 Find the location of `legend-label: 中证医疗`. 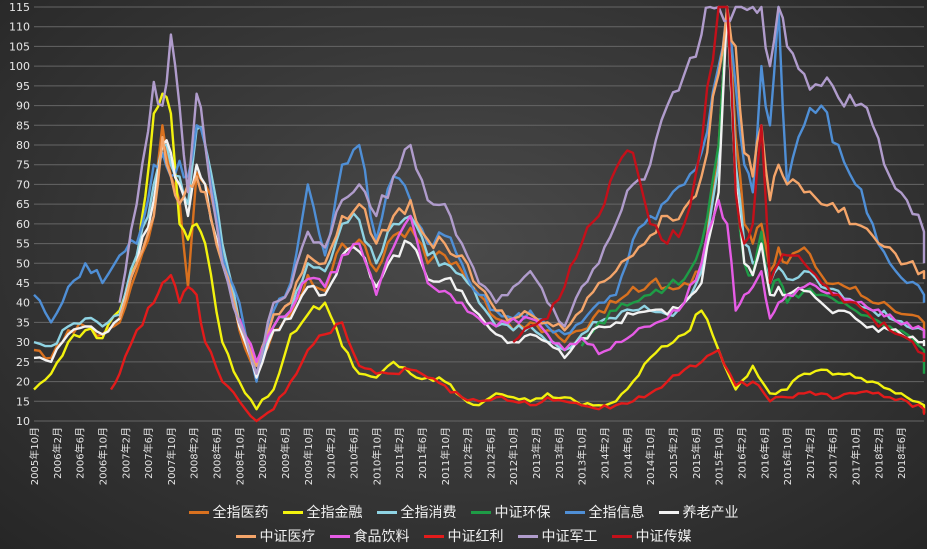

legend-label: 中证医疗 is located at coordinates (287, 537).